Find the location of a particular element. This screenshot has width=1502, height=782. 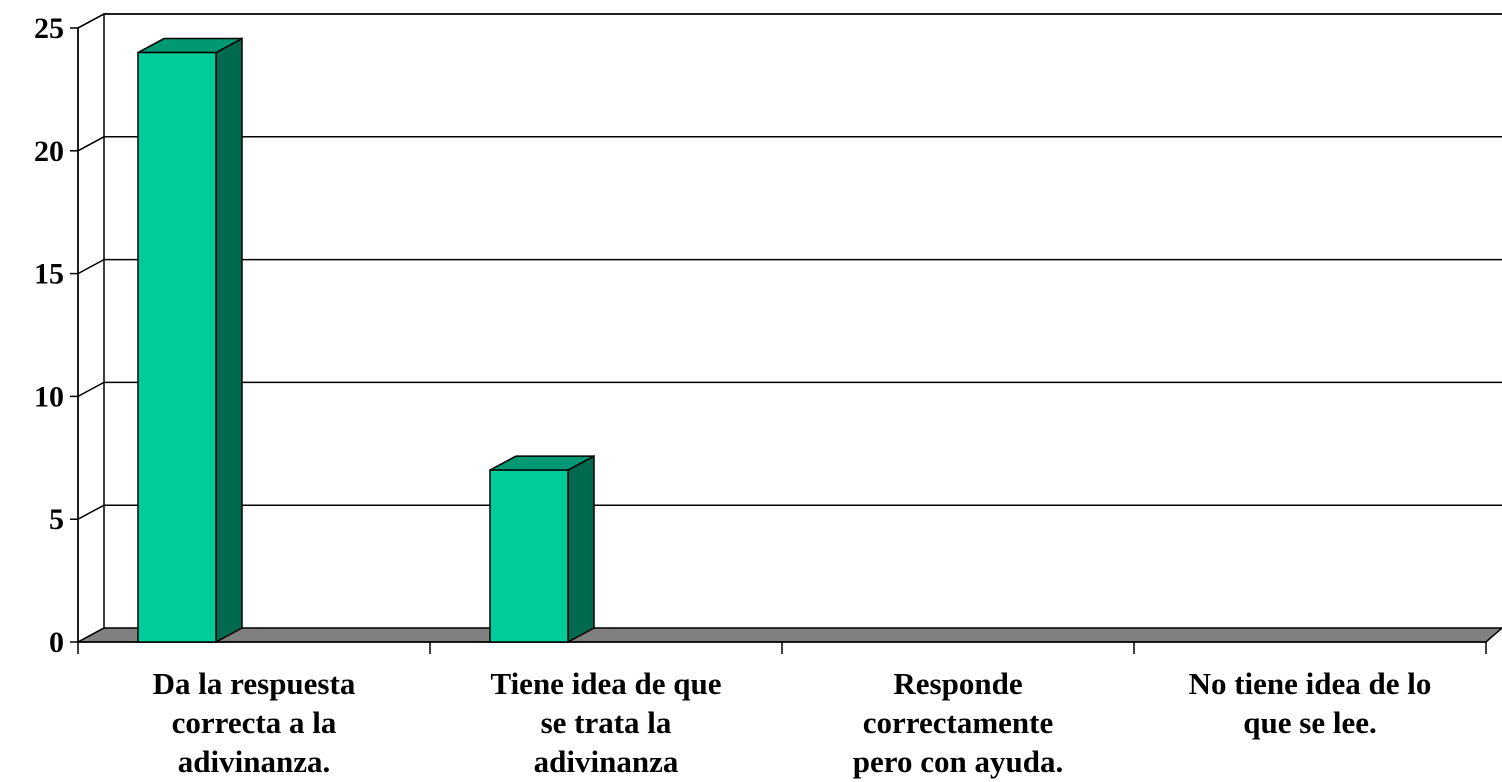

y-tick-label: 0 is located at coordinates (56, 642).